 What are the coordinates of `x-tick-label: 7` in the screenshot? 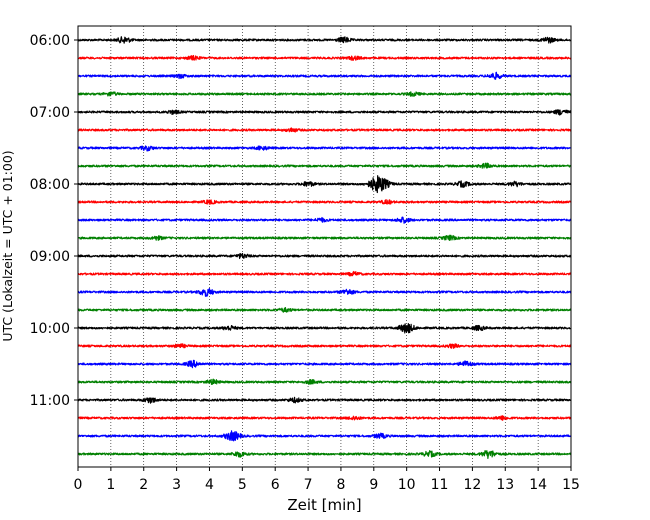 It's located at (308, 485).